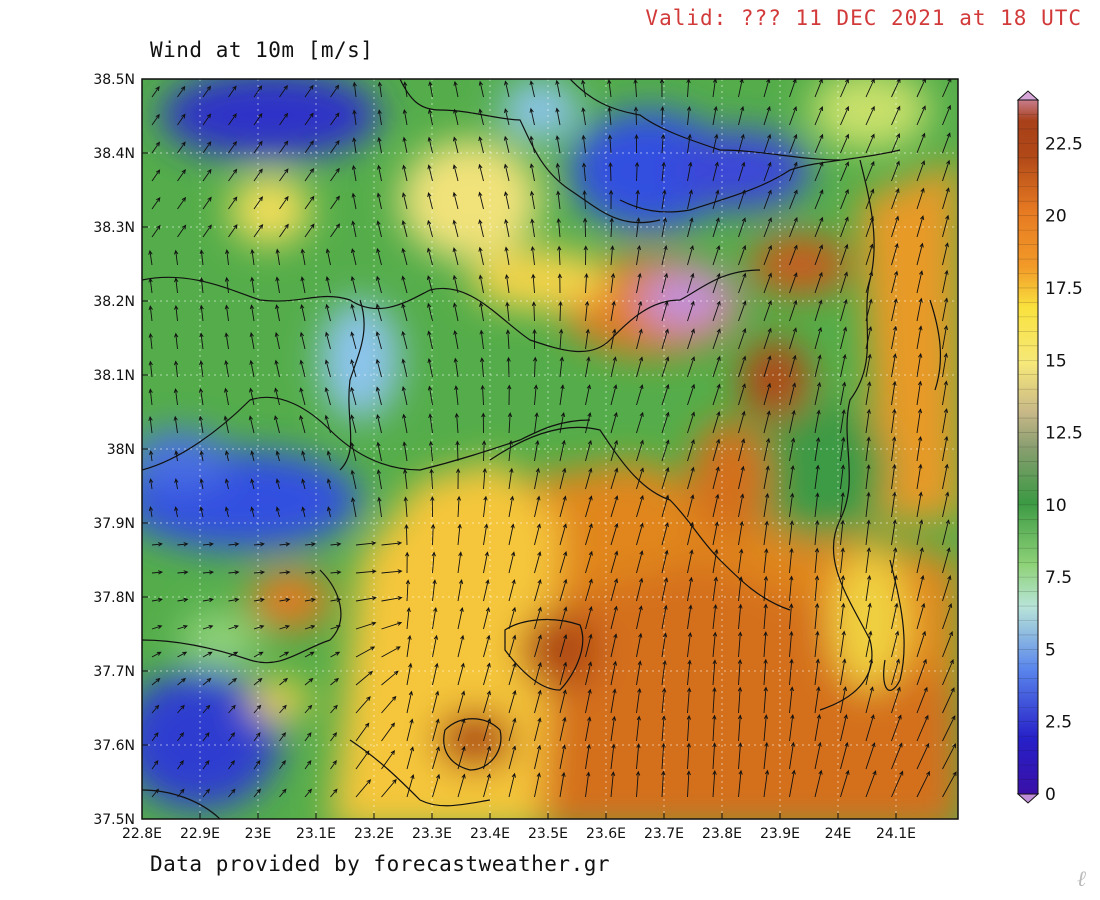 The width and height of the screenshot is (1100, 900). What do you see at coordinates (490, 834) in the screenshot?
I see `lon-tick-label: 23.4E` at bounding box center [490, 834].